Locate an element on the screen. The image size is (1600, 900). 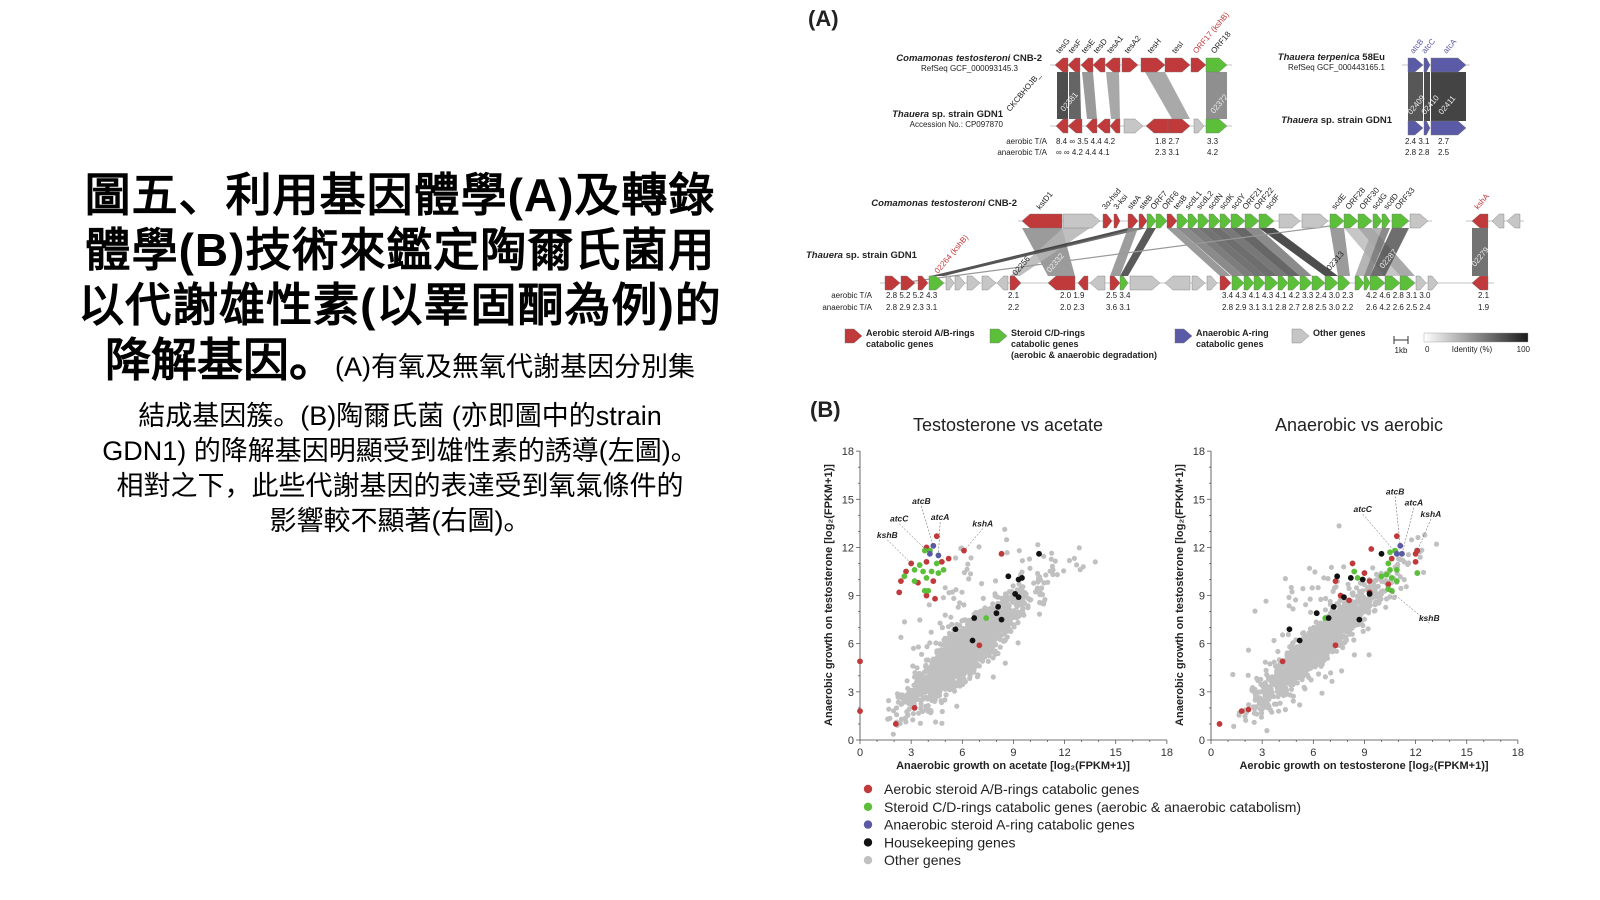
panel-label: (B) is located at coordinates (825, 409).